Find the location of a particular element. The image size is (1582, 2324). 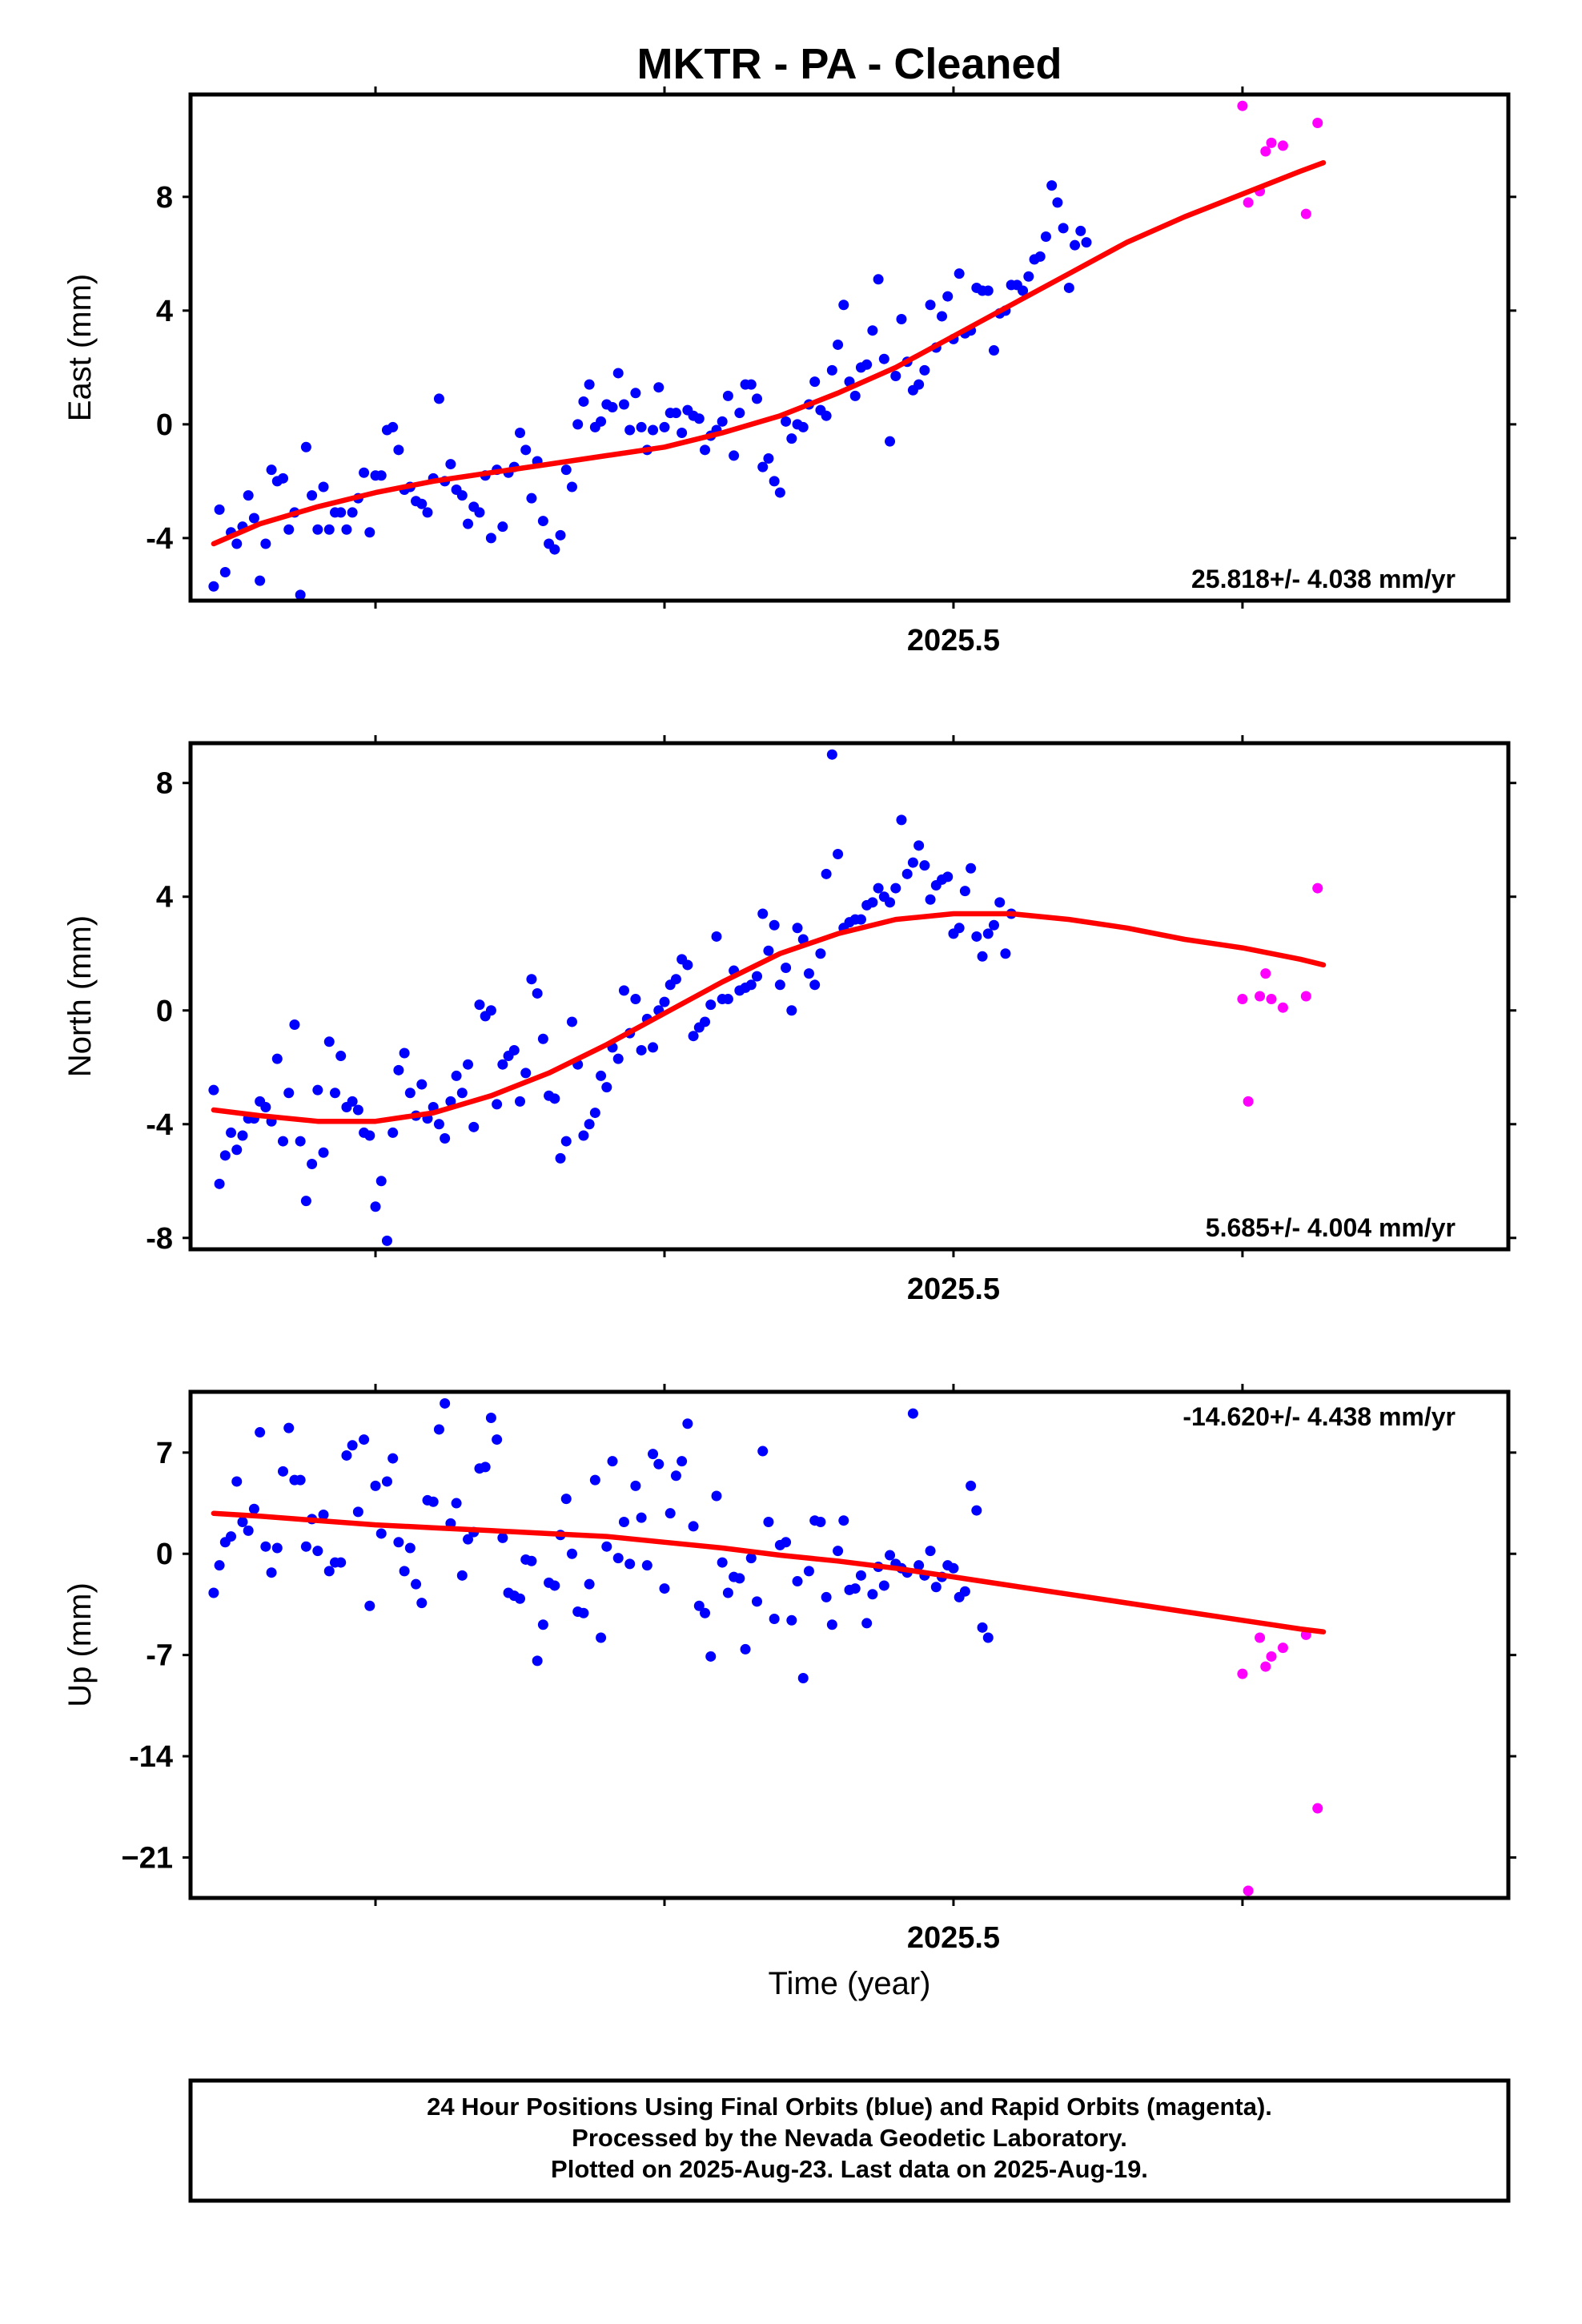

y-tick-label: 8 is located at coordinates (164, 784).